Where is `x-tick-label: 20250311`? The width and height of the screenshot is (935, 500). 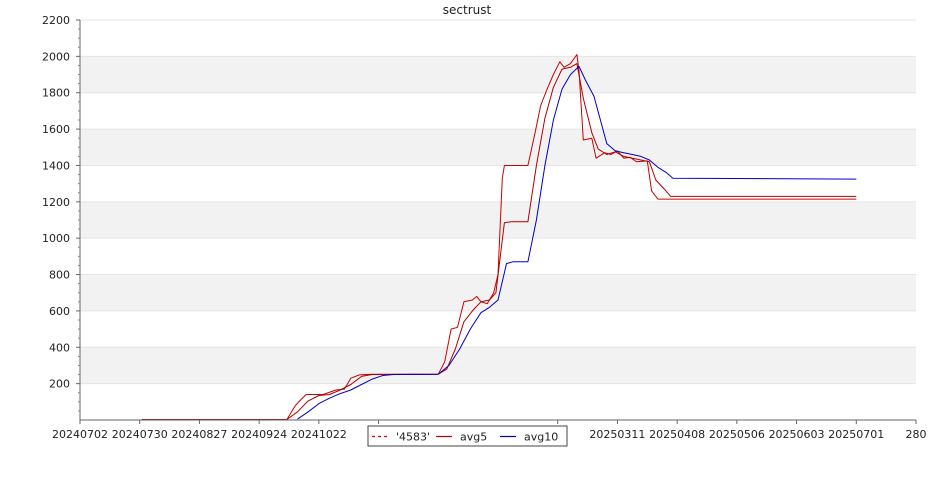 x-tick-label: 20250311 is located at coordinates (617, 434).